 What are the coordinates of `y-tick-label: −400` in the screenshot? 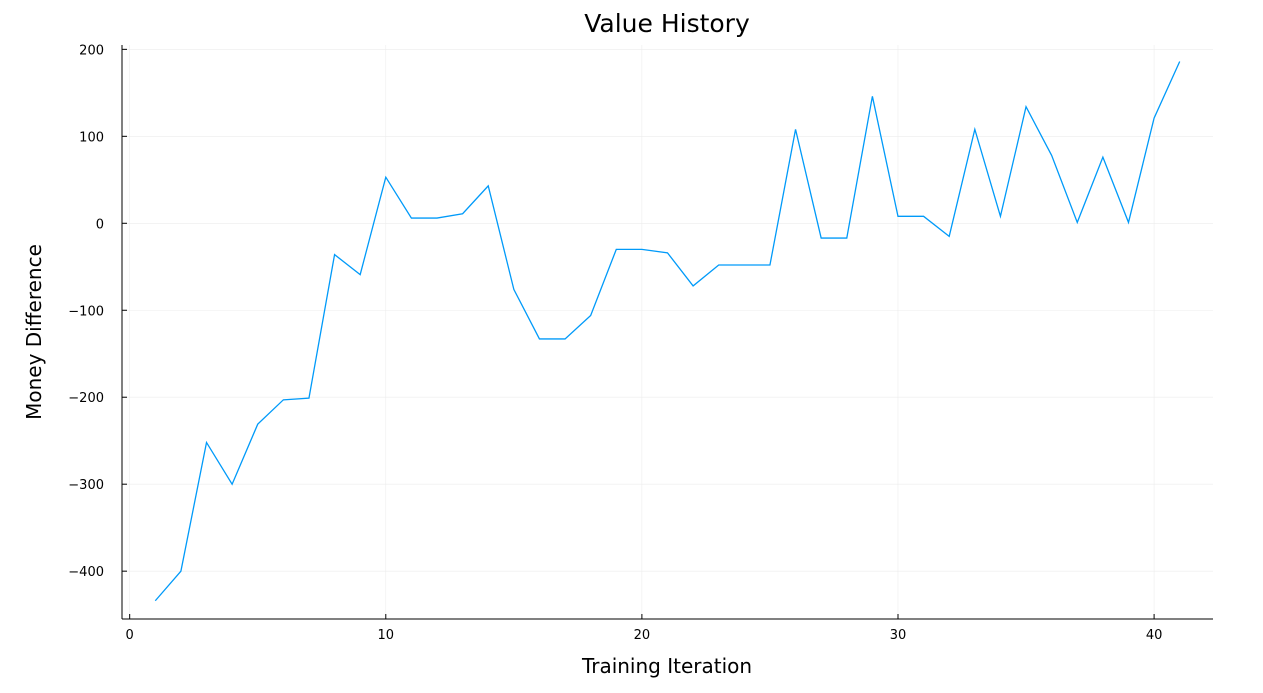 It's located at (86, 572).